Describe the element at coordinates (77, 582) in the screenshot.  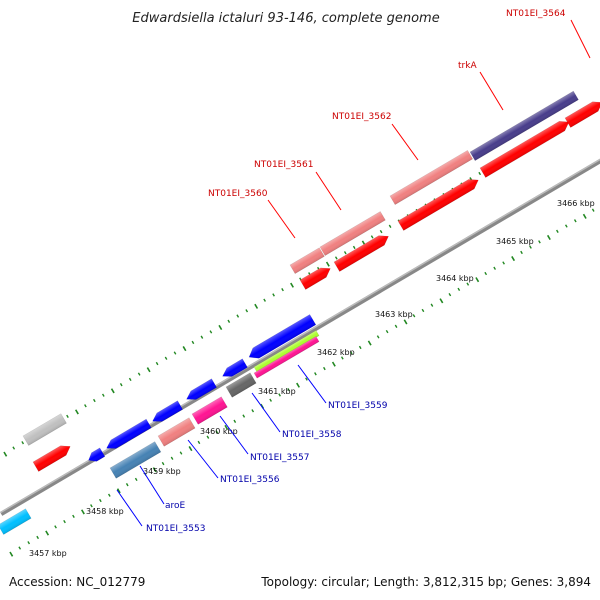
I see `accession-text: Accession: NC_012779` at that location.